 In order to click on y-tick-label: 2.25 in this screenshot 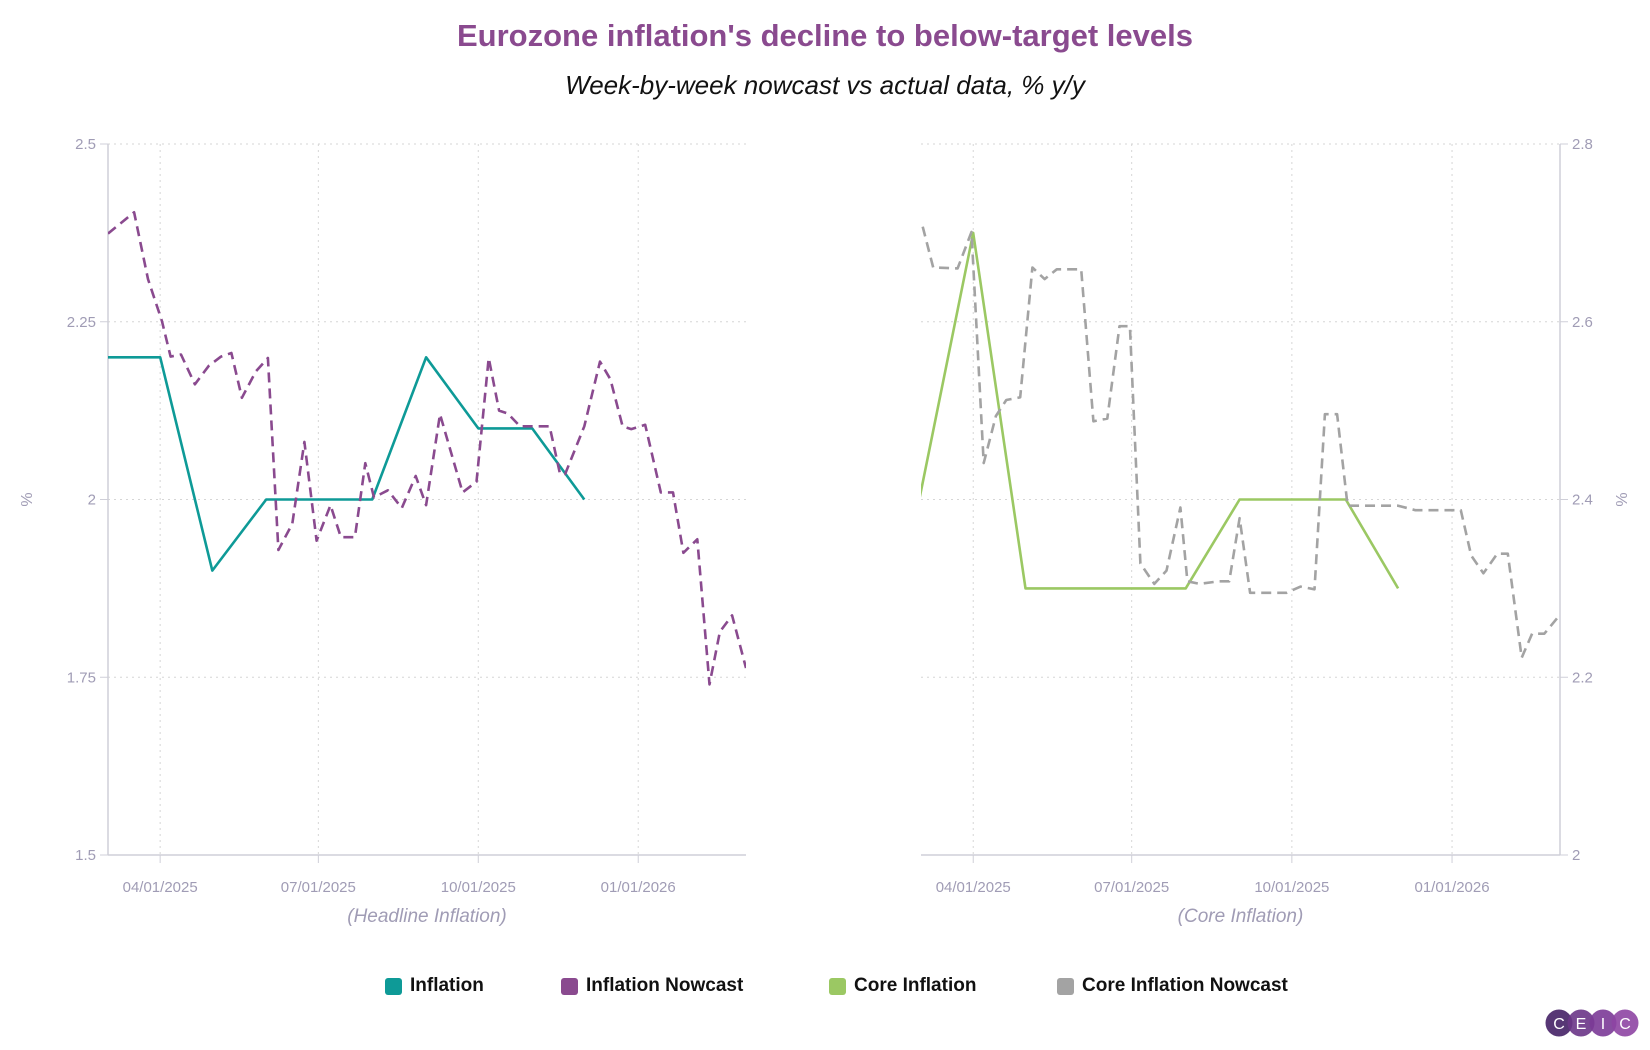, I will do `click(81, 322)`.